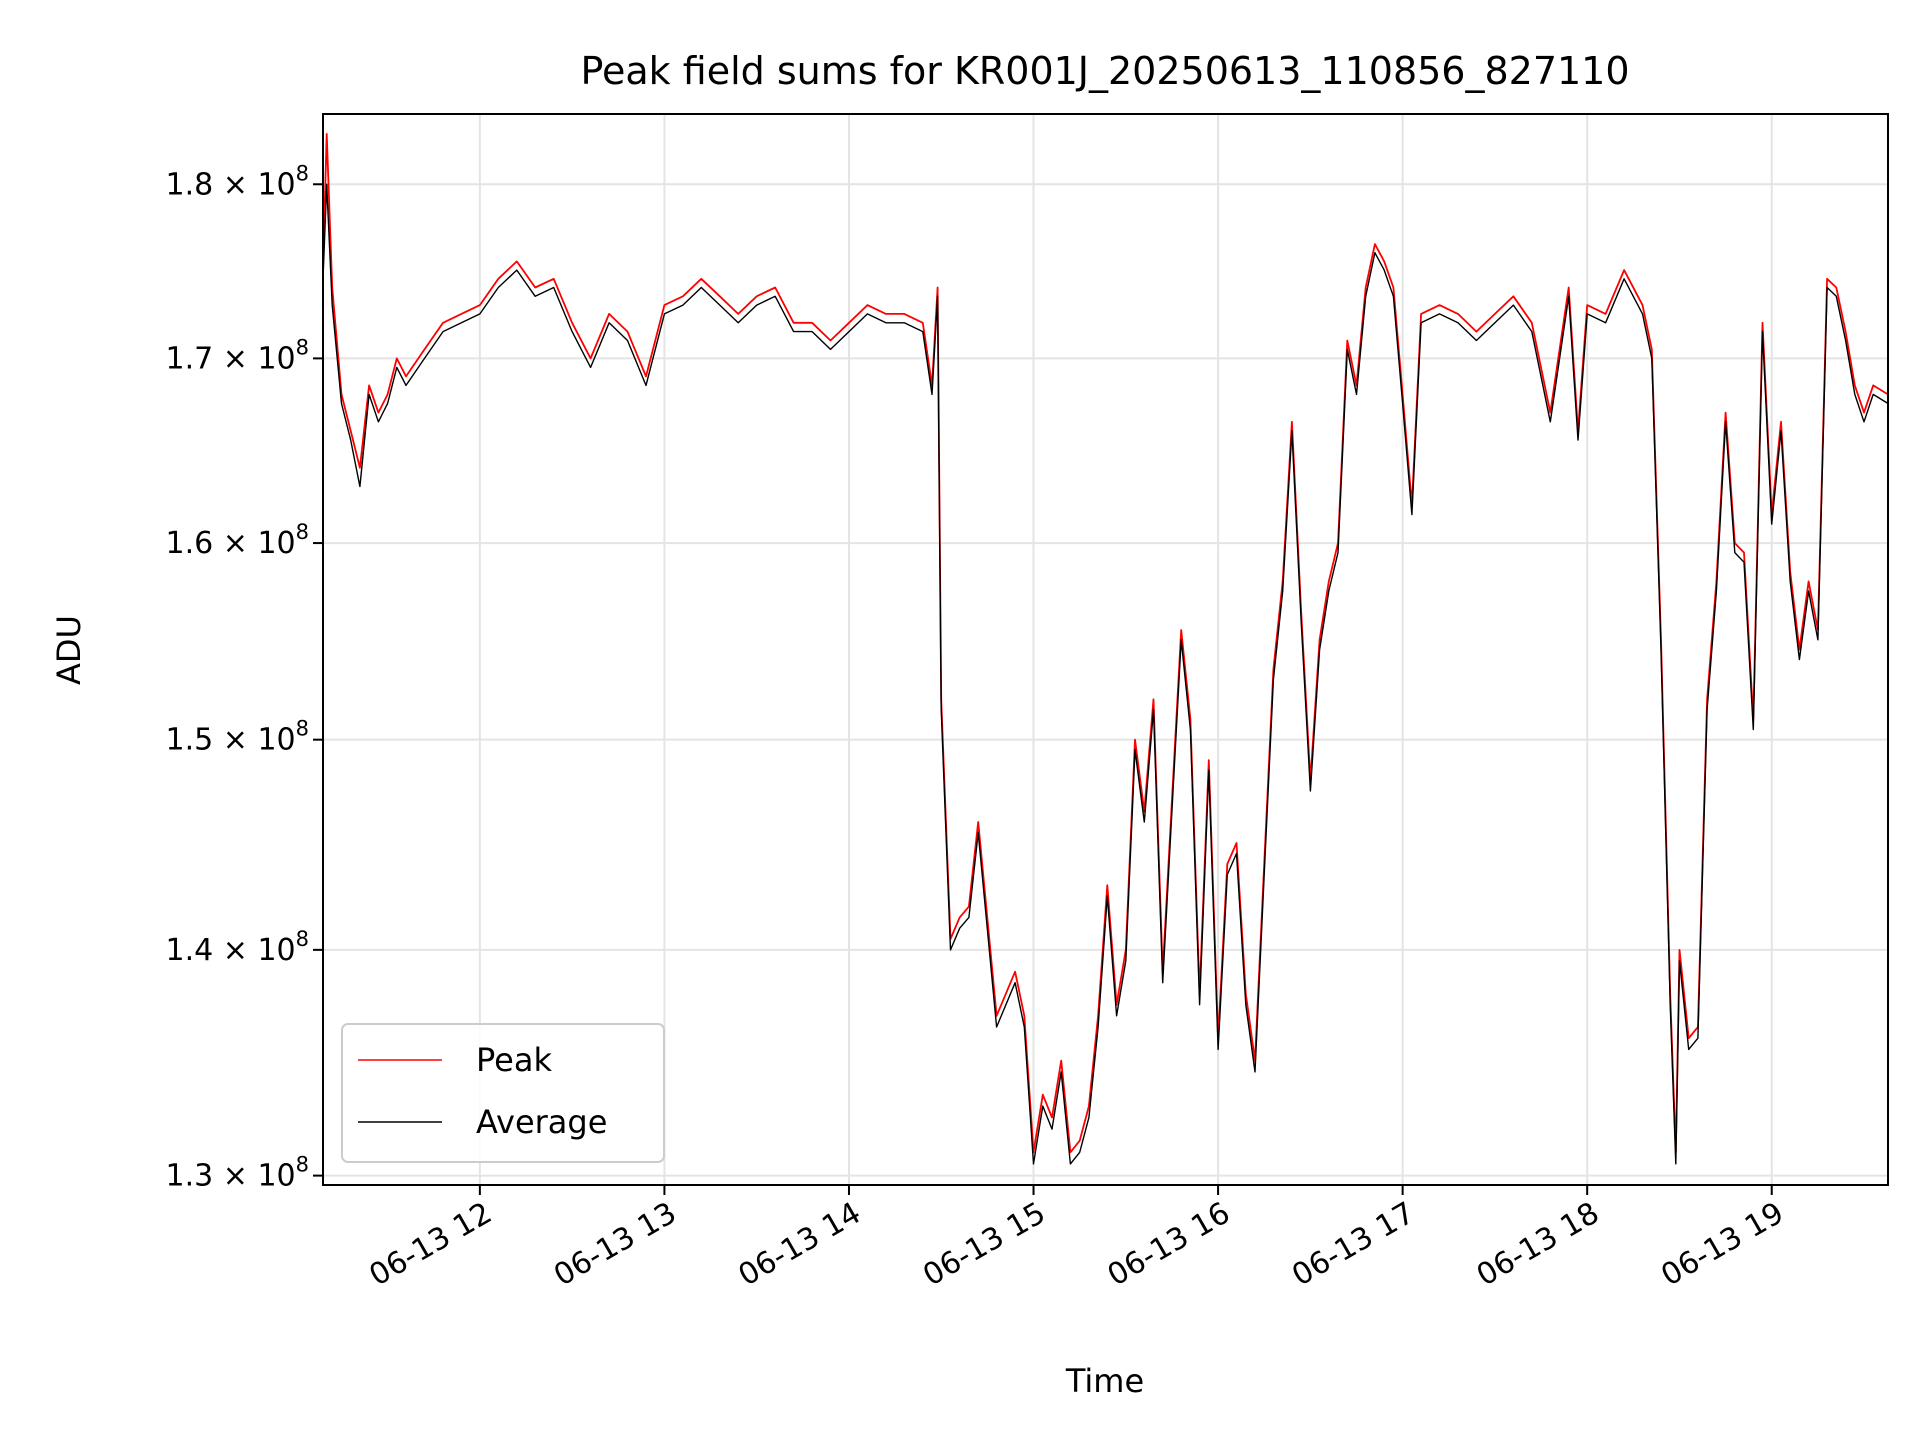 The height and width of the screenshot is (1440, 1920). Describe the element at coordinates (1104, 1381) in the screenshot. I see `x-axis-title: Time` at that location.